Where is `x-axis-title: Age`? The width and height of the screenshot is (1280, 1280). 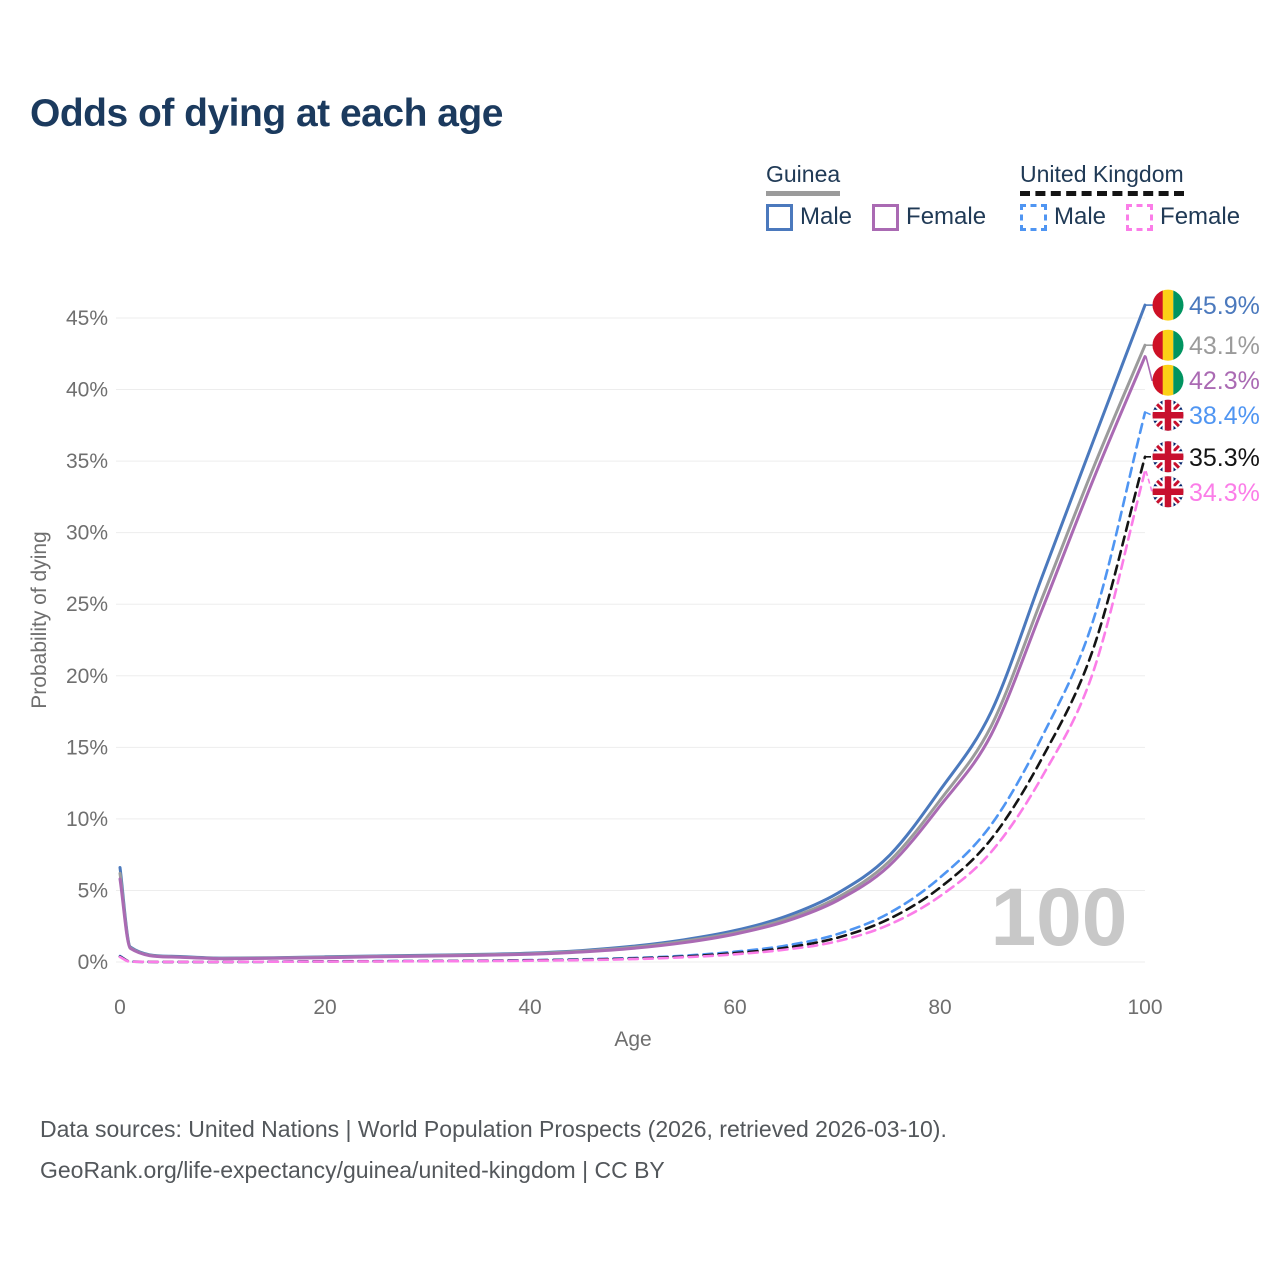 x-axis-title: Age is located at coordinates (632, 1039).